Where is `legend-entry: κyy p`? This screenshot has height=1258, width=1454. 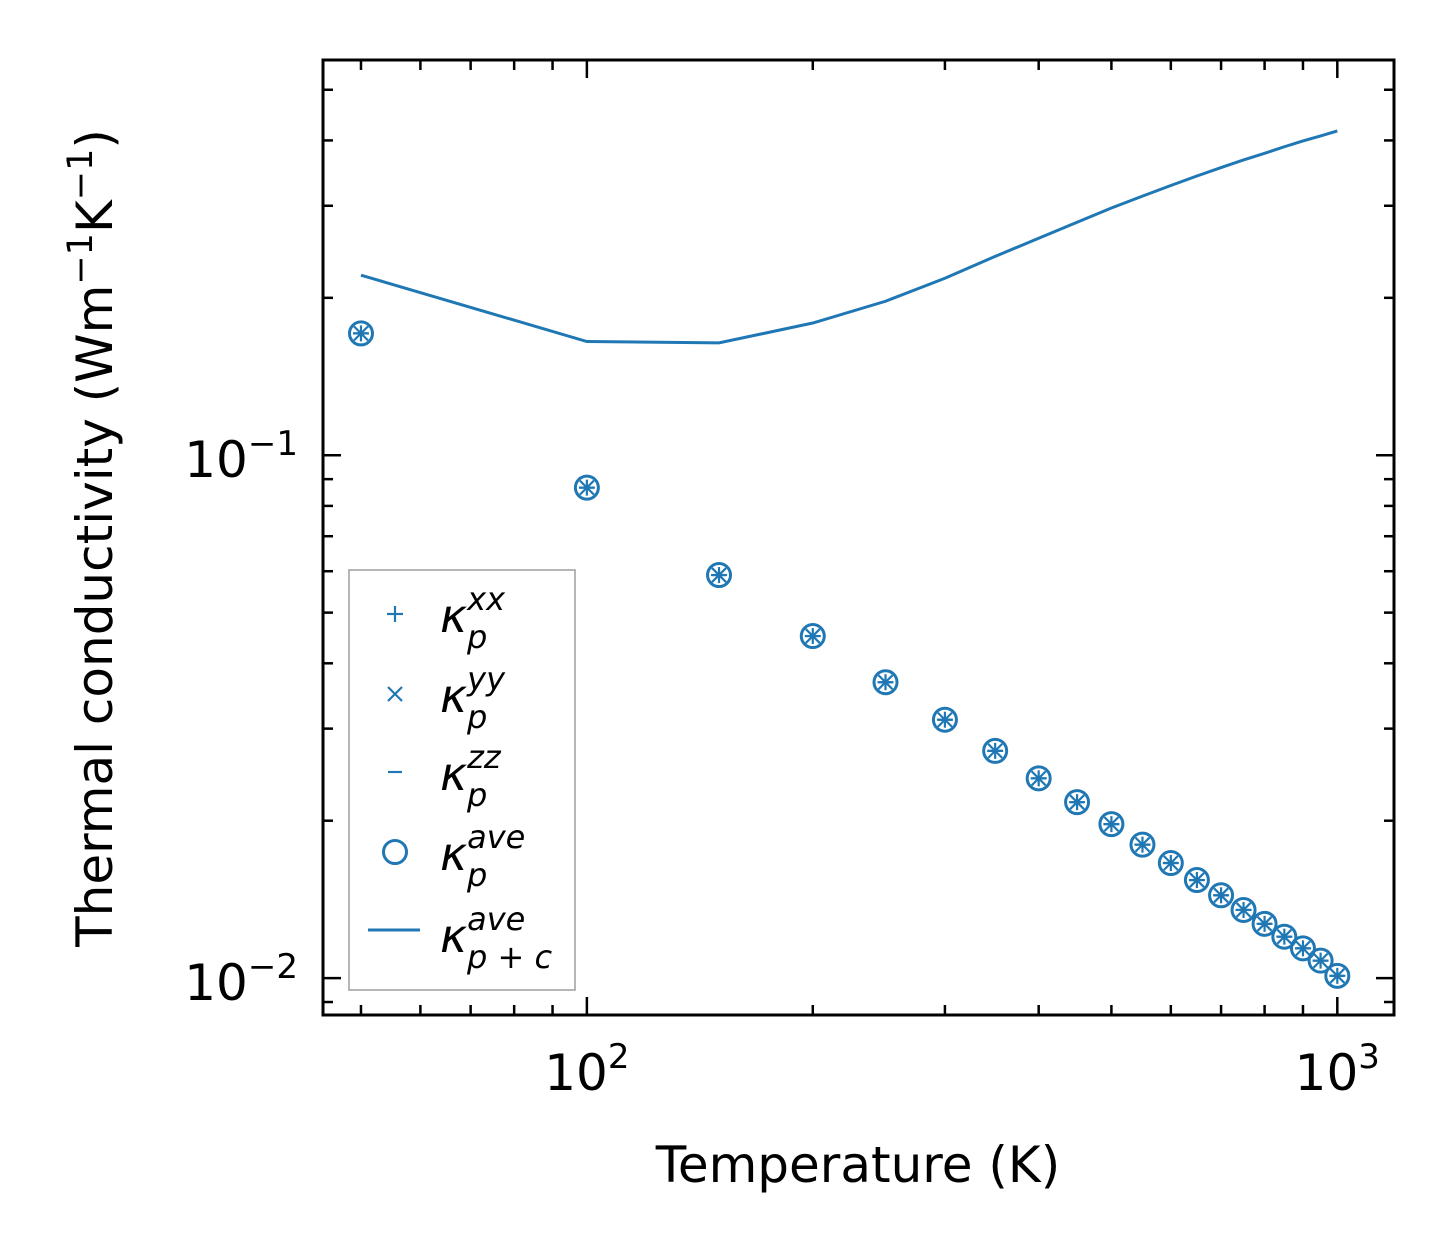 legend-entry: κyy p is located at coordinates (446, 698).